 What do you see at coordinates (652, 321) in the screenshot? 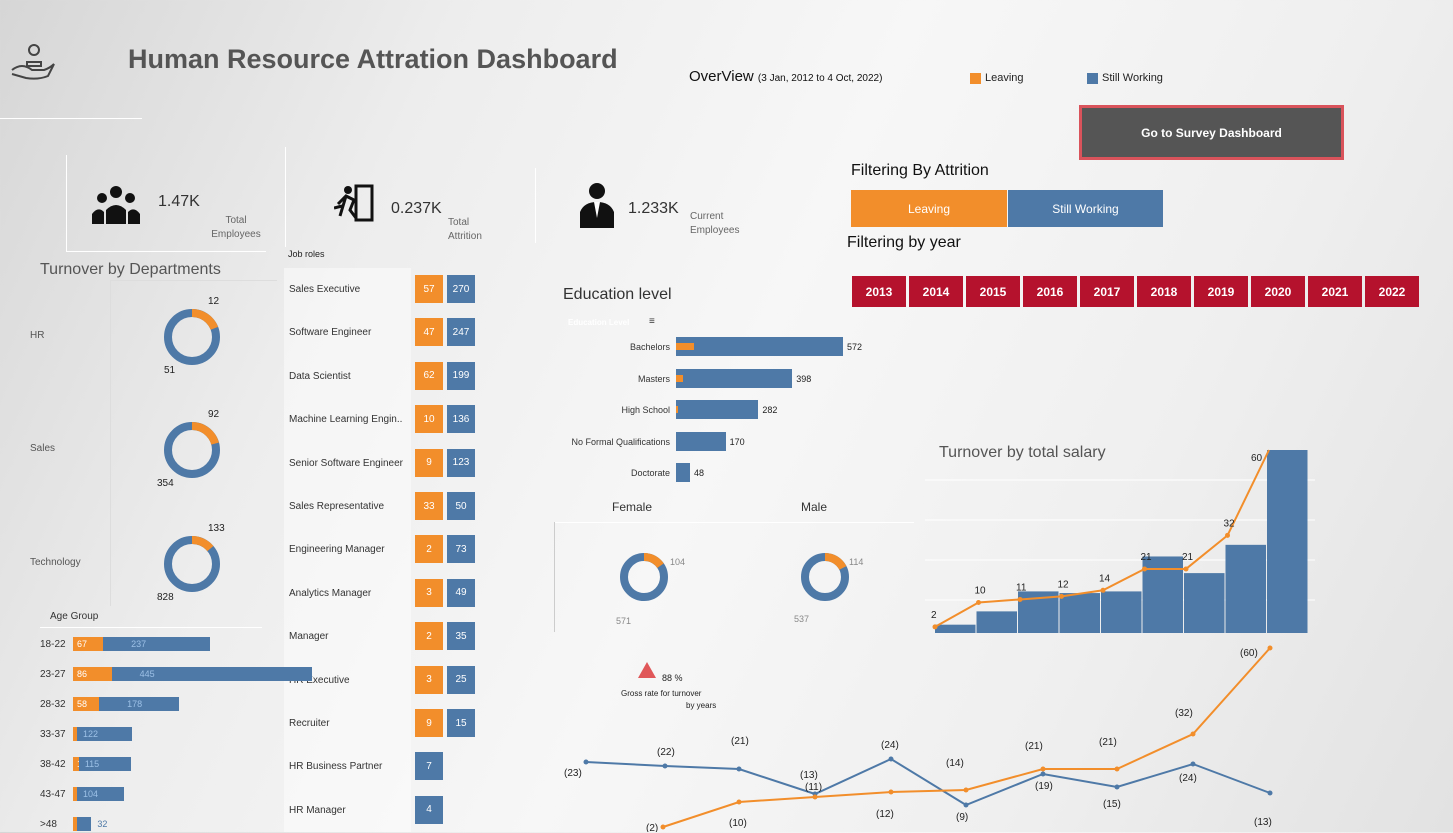
I see `sort-icon: ≡` at bounding box center [652, 321].